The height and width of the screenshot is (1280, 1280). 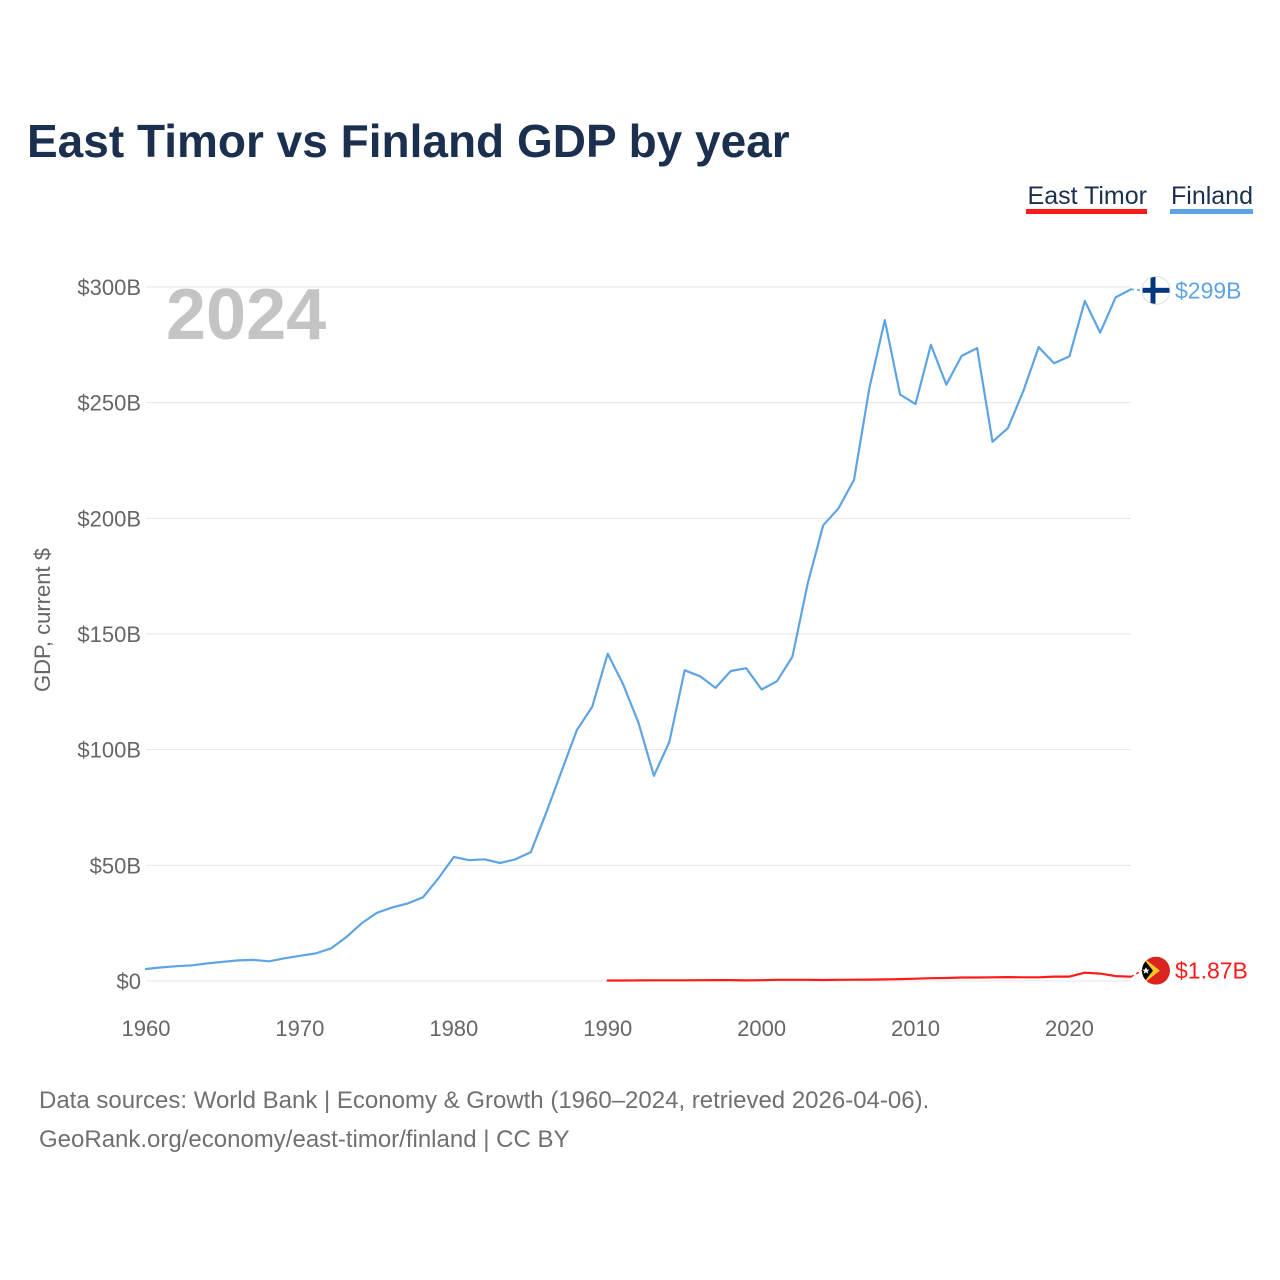 What do you see at coordinates (146, 1028) in the screenshot?
I see `x-tick-label: 1960` at bounding box center [146, 1028].